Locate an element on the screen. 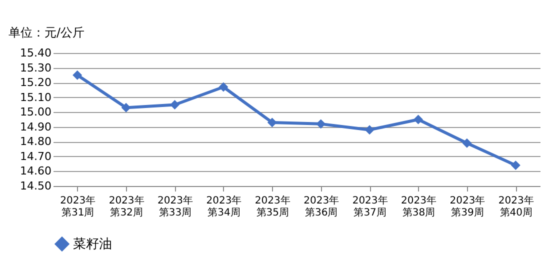 Image resolution: width=552 pixels, height=262 pixels. y-axis-title: 单位：元/公斤 is located at coordinates (46, 33).